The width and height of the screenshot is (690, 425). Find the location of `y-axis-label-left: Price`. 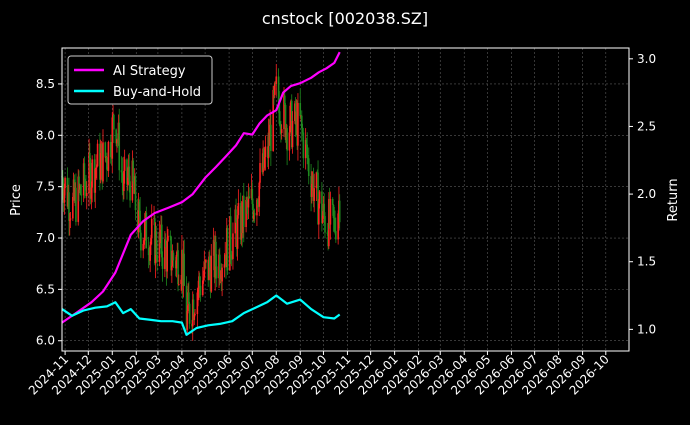

y-axis-label-left: Price is located at coordinates (16, 200).